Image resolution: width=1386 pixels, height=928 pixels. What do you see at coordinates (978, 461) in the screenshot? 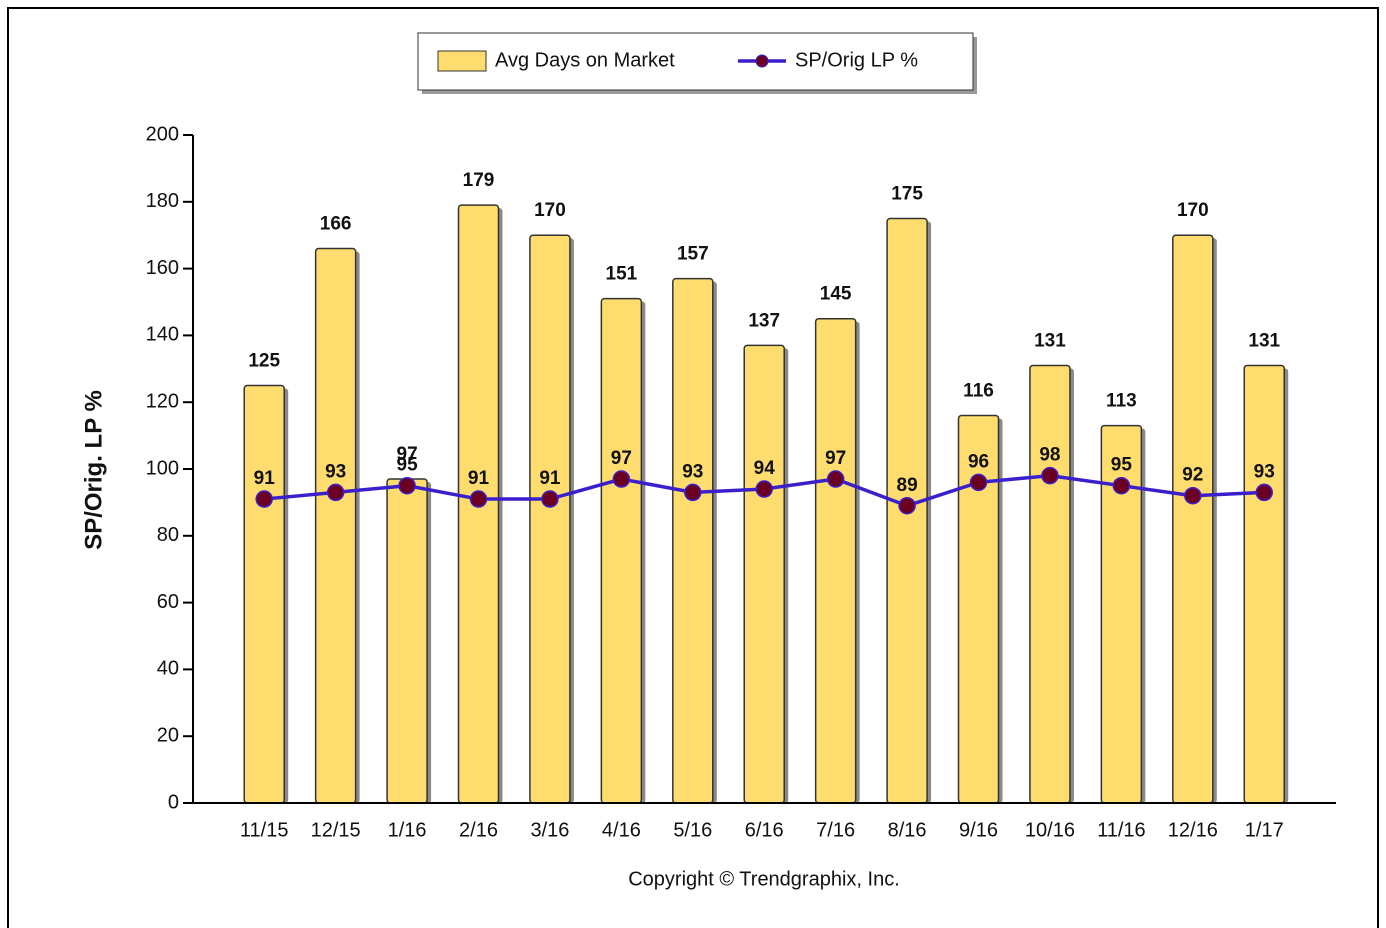
I see `line-value-label: 96` at bounding box center [978, 461].